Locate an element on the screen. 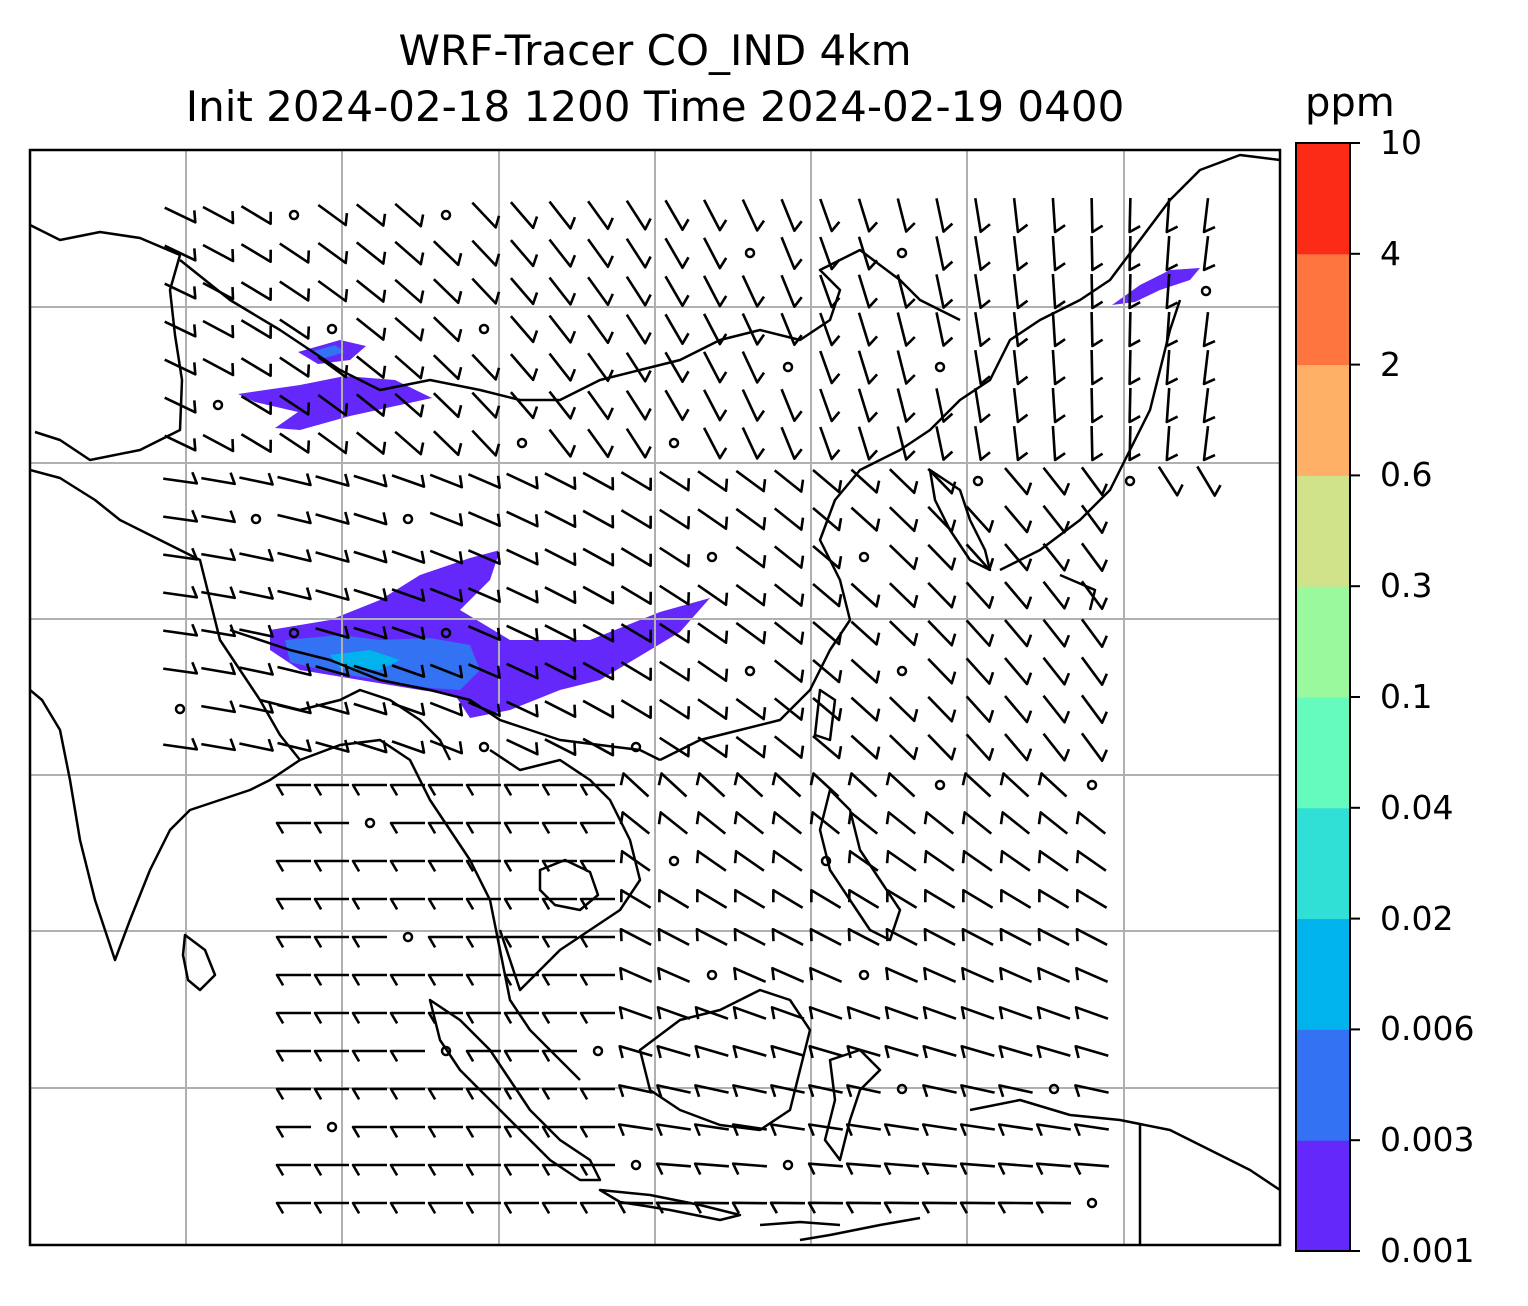  coast-newguinea is located at coordinates (1124, 1171).